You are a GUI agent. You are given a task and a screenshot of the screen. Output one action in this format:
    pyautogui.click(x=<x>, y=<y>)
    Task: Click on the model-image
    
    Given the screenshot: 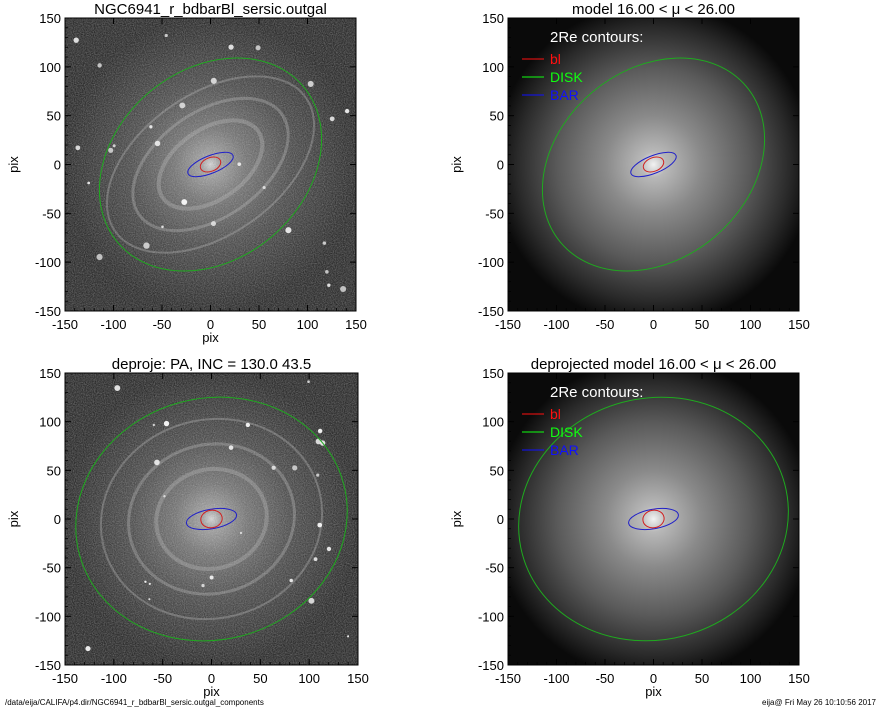 What is the action you would take?
    pyautogui.click(x=653, y=164)
    